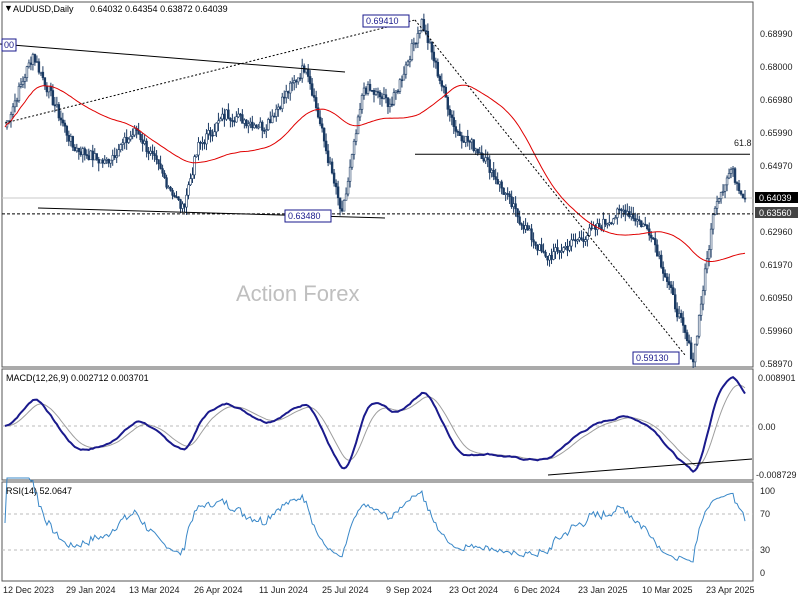 This screenshot has width=800, height=600. What do you see at coordinates (762, 573) in the screenshot?
I see `rsi-y-tick: 0` at bounding box center [762, 573].